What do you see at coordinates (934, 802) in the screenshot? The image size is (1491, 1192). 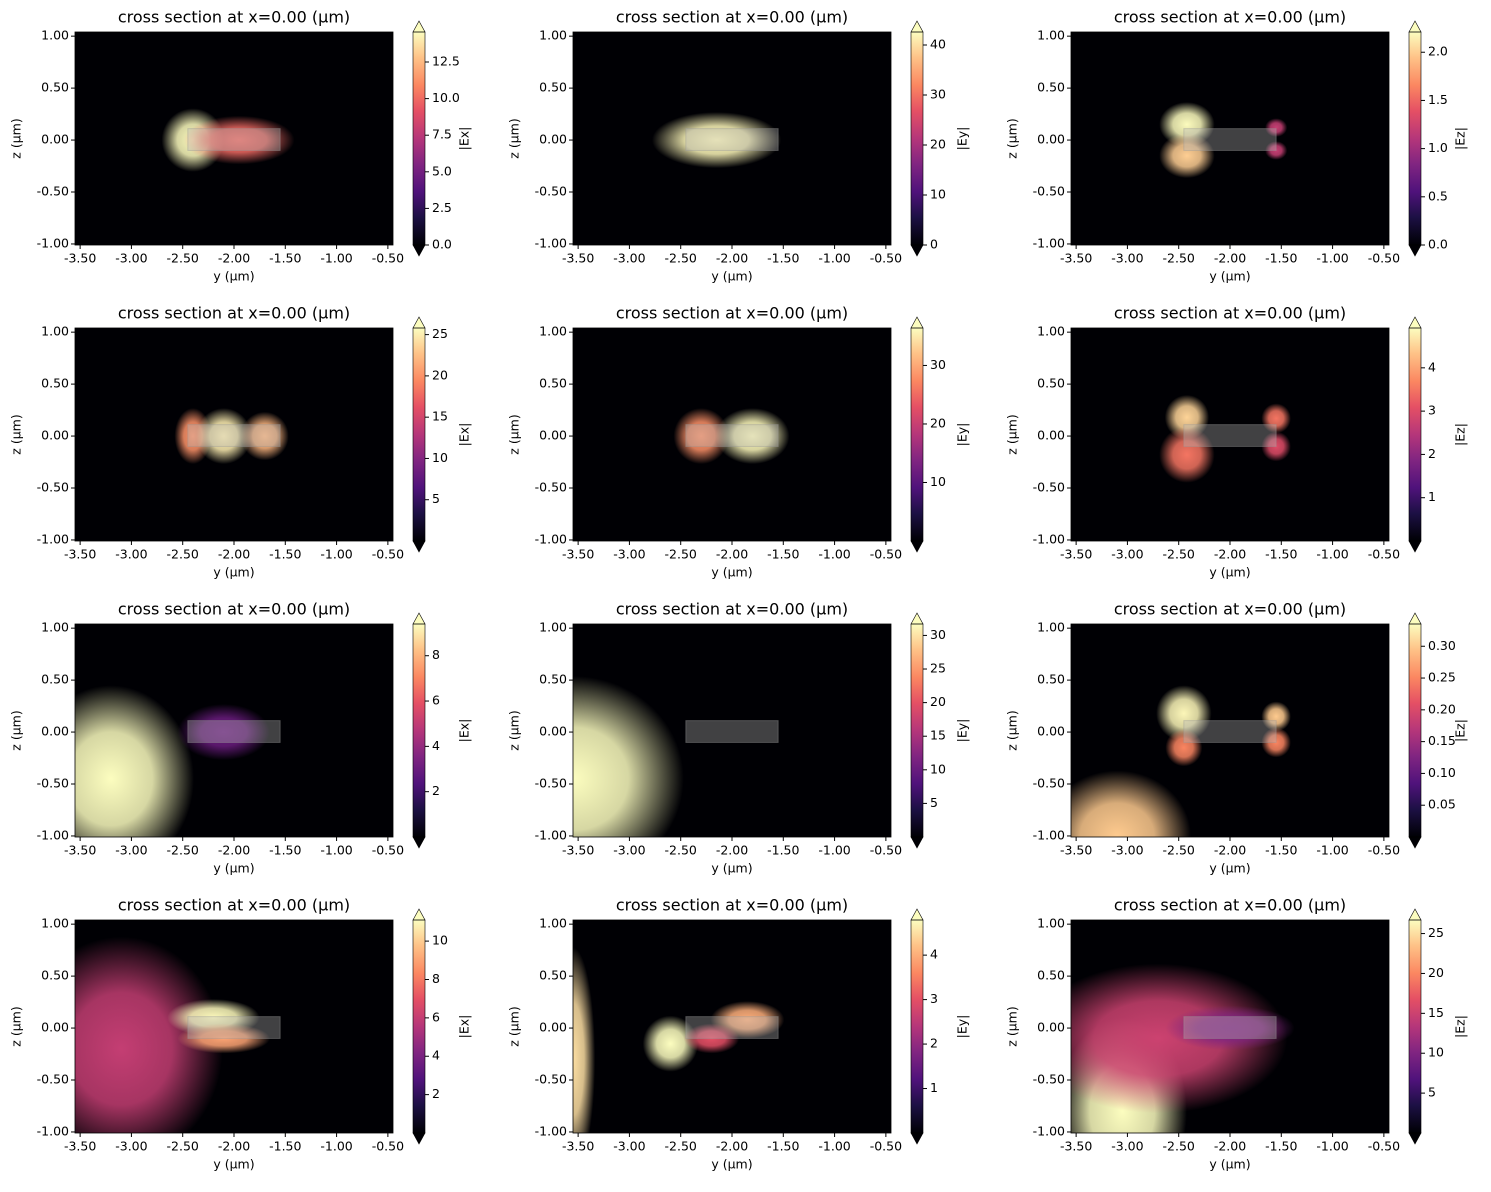 I see `colorbar-tick-label: 5` at bounding box center [934, 802].